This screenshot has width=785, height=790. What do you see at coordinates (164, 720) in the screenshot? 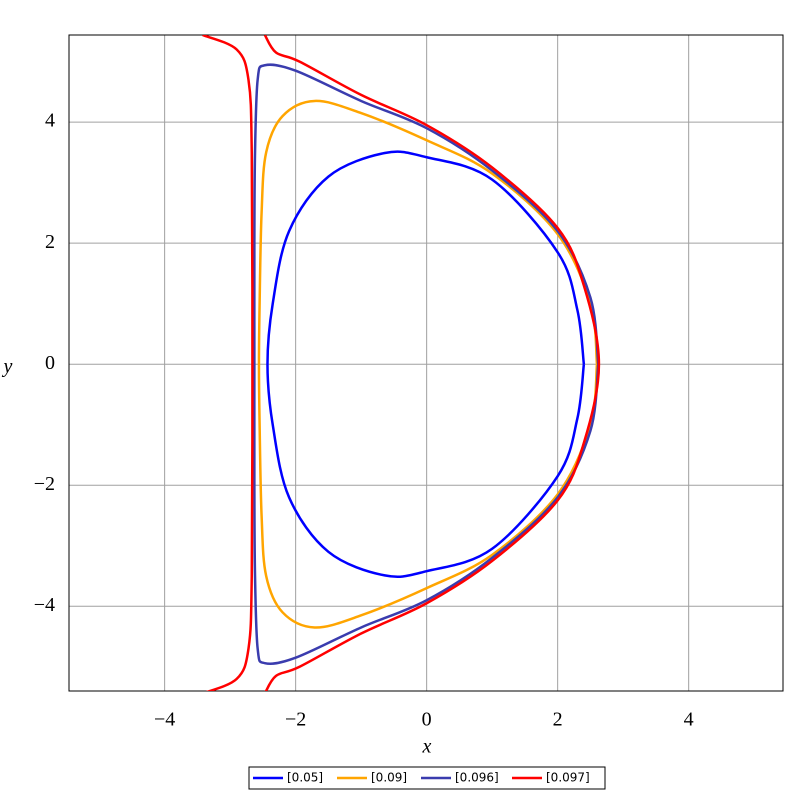
I see `x-tick-label: −4` at bounding box center [164, 720].